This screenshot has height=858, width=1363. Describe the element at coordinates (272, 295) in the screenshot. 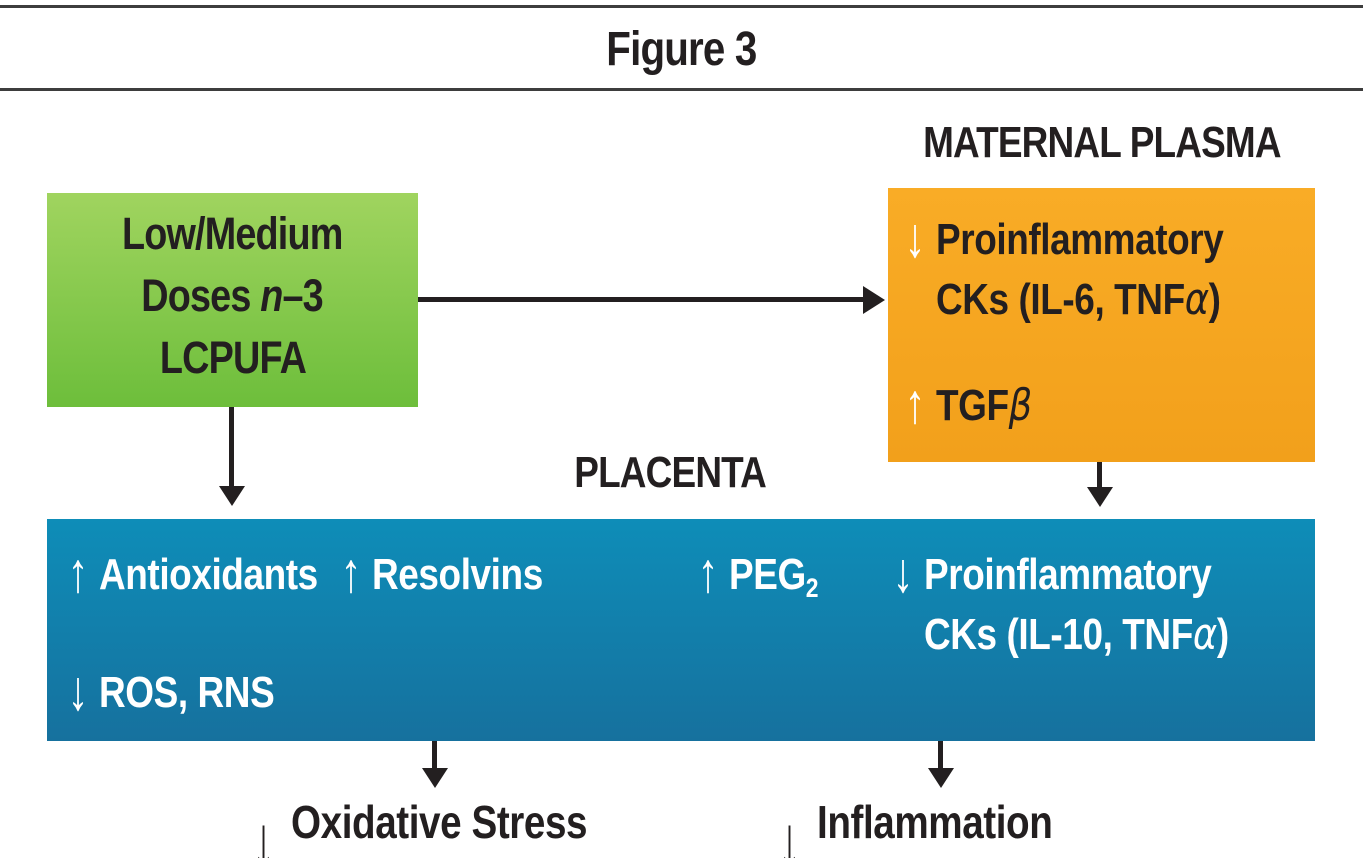

I see `italic-n: n` at that location.